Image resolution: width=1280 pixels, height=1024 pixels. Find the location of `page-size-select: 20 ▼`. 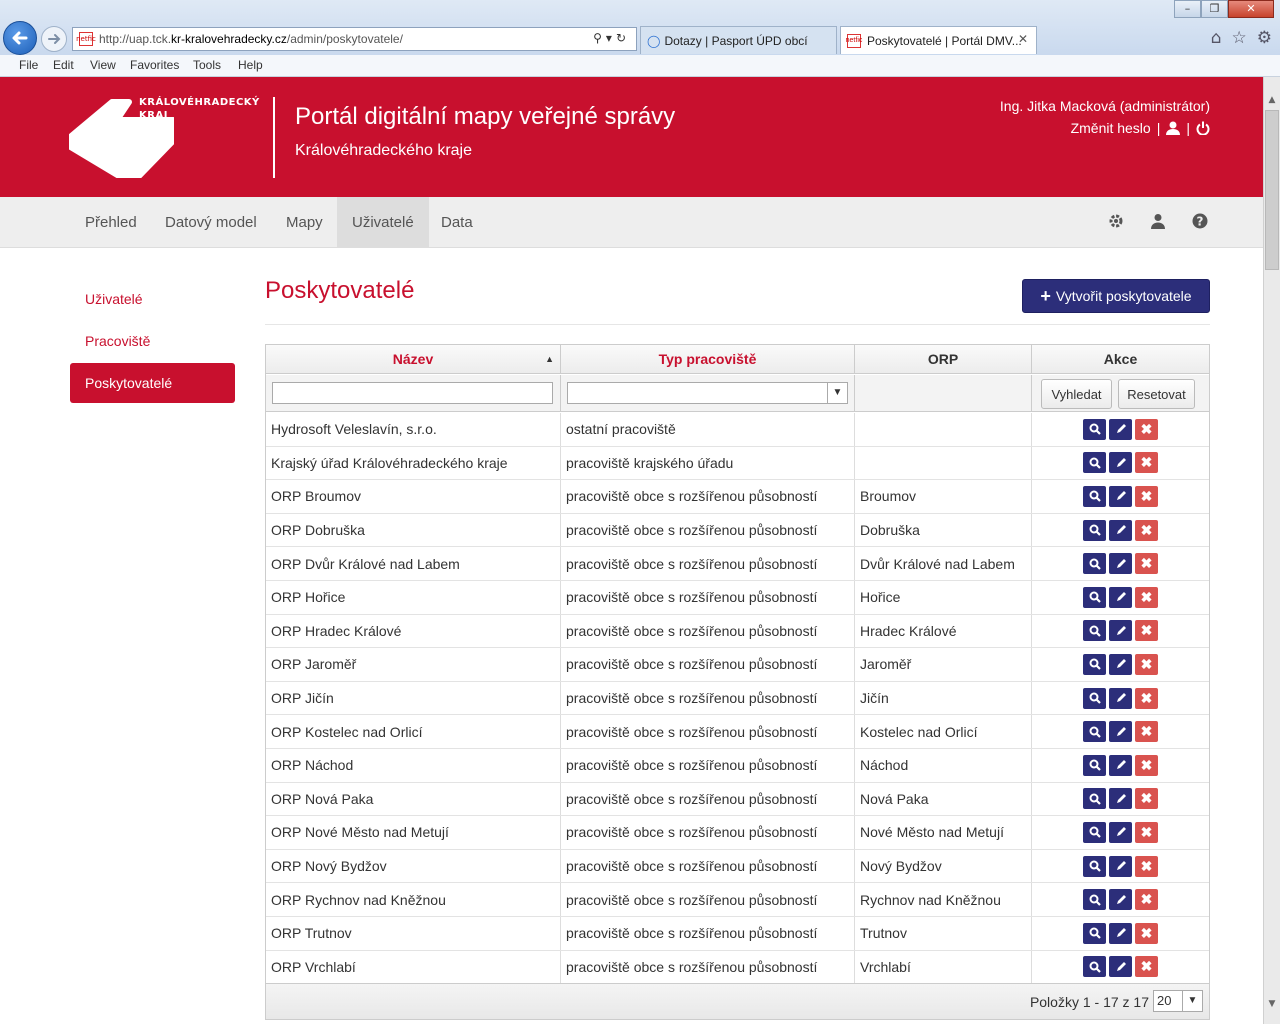

page-size-select: 20 ▼ is located at coordinates (1178, 1001).